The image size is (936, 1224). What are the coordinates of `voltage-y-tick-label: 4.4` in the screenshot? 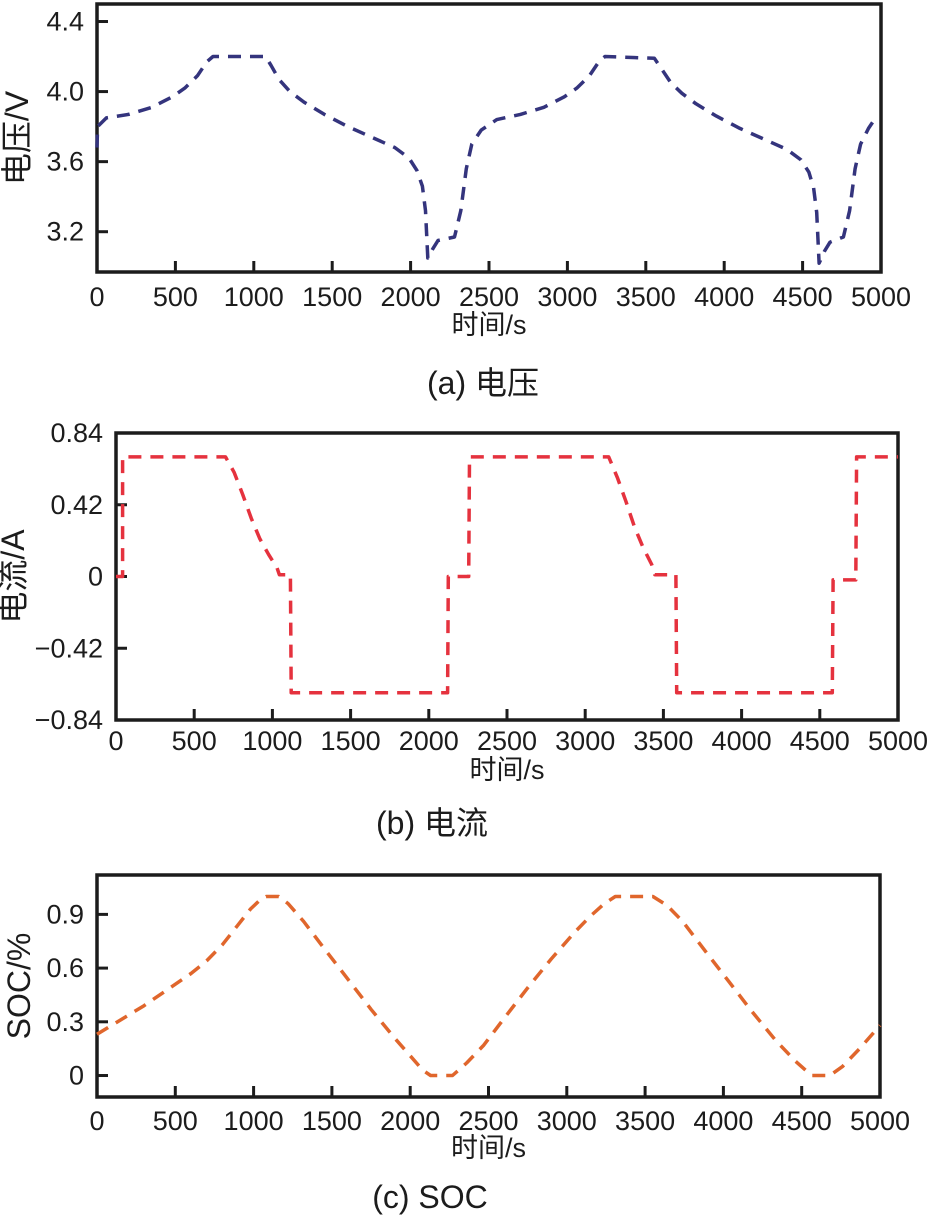 It's located at (65, 22).